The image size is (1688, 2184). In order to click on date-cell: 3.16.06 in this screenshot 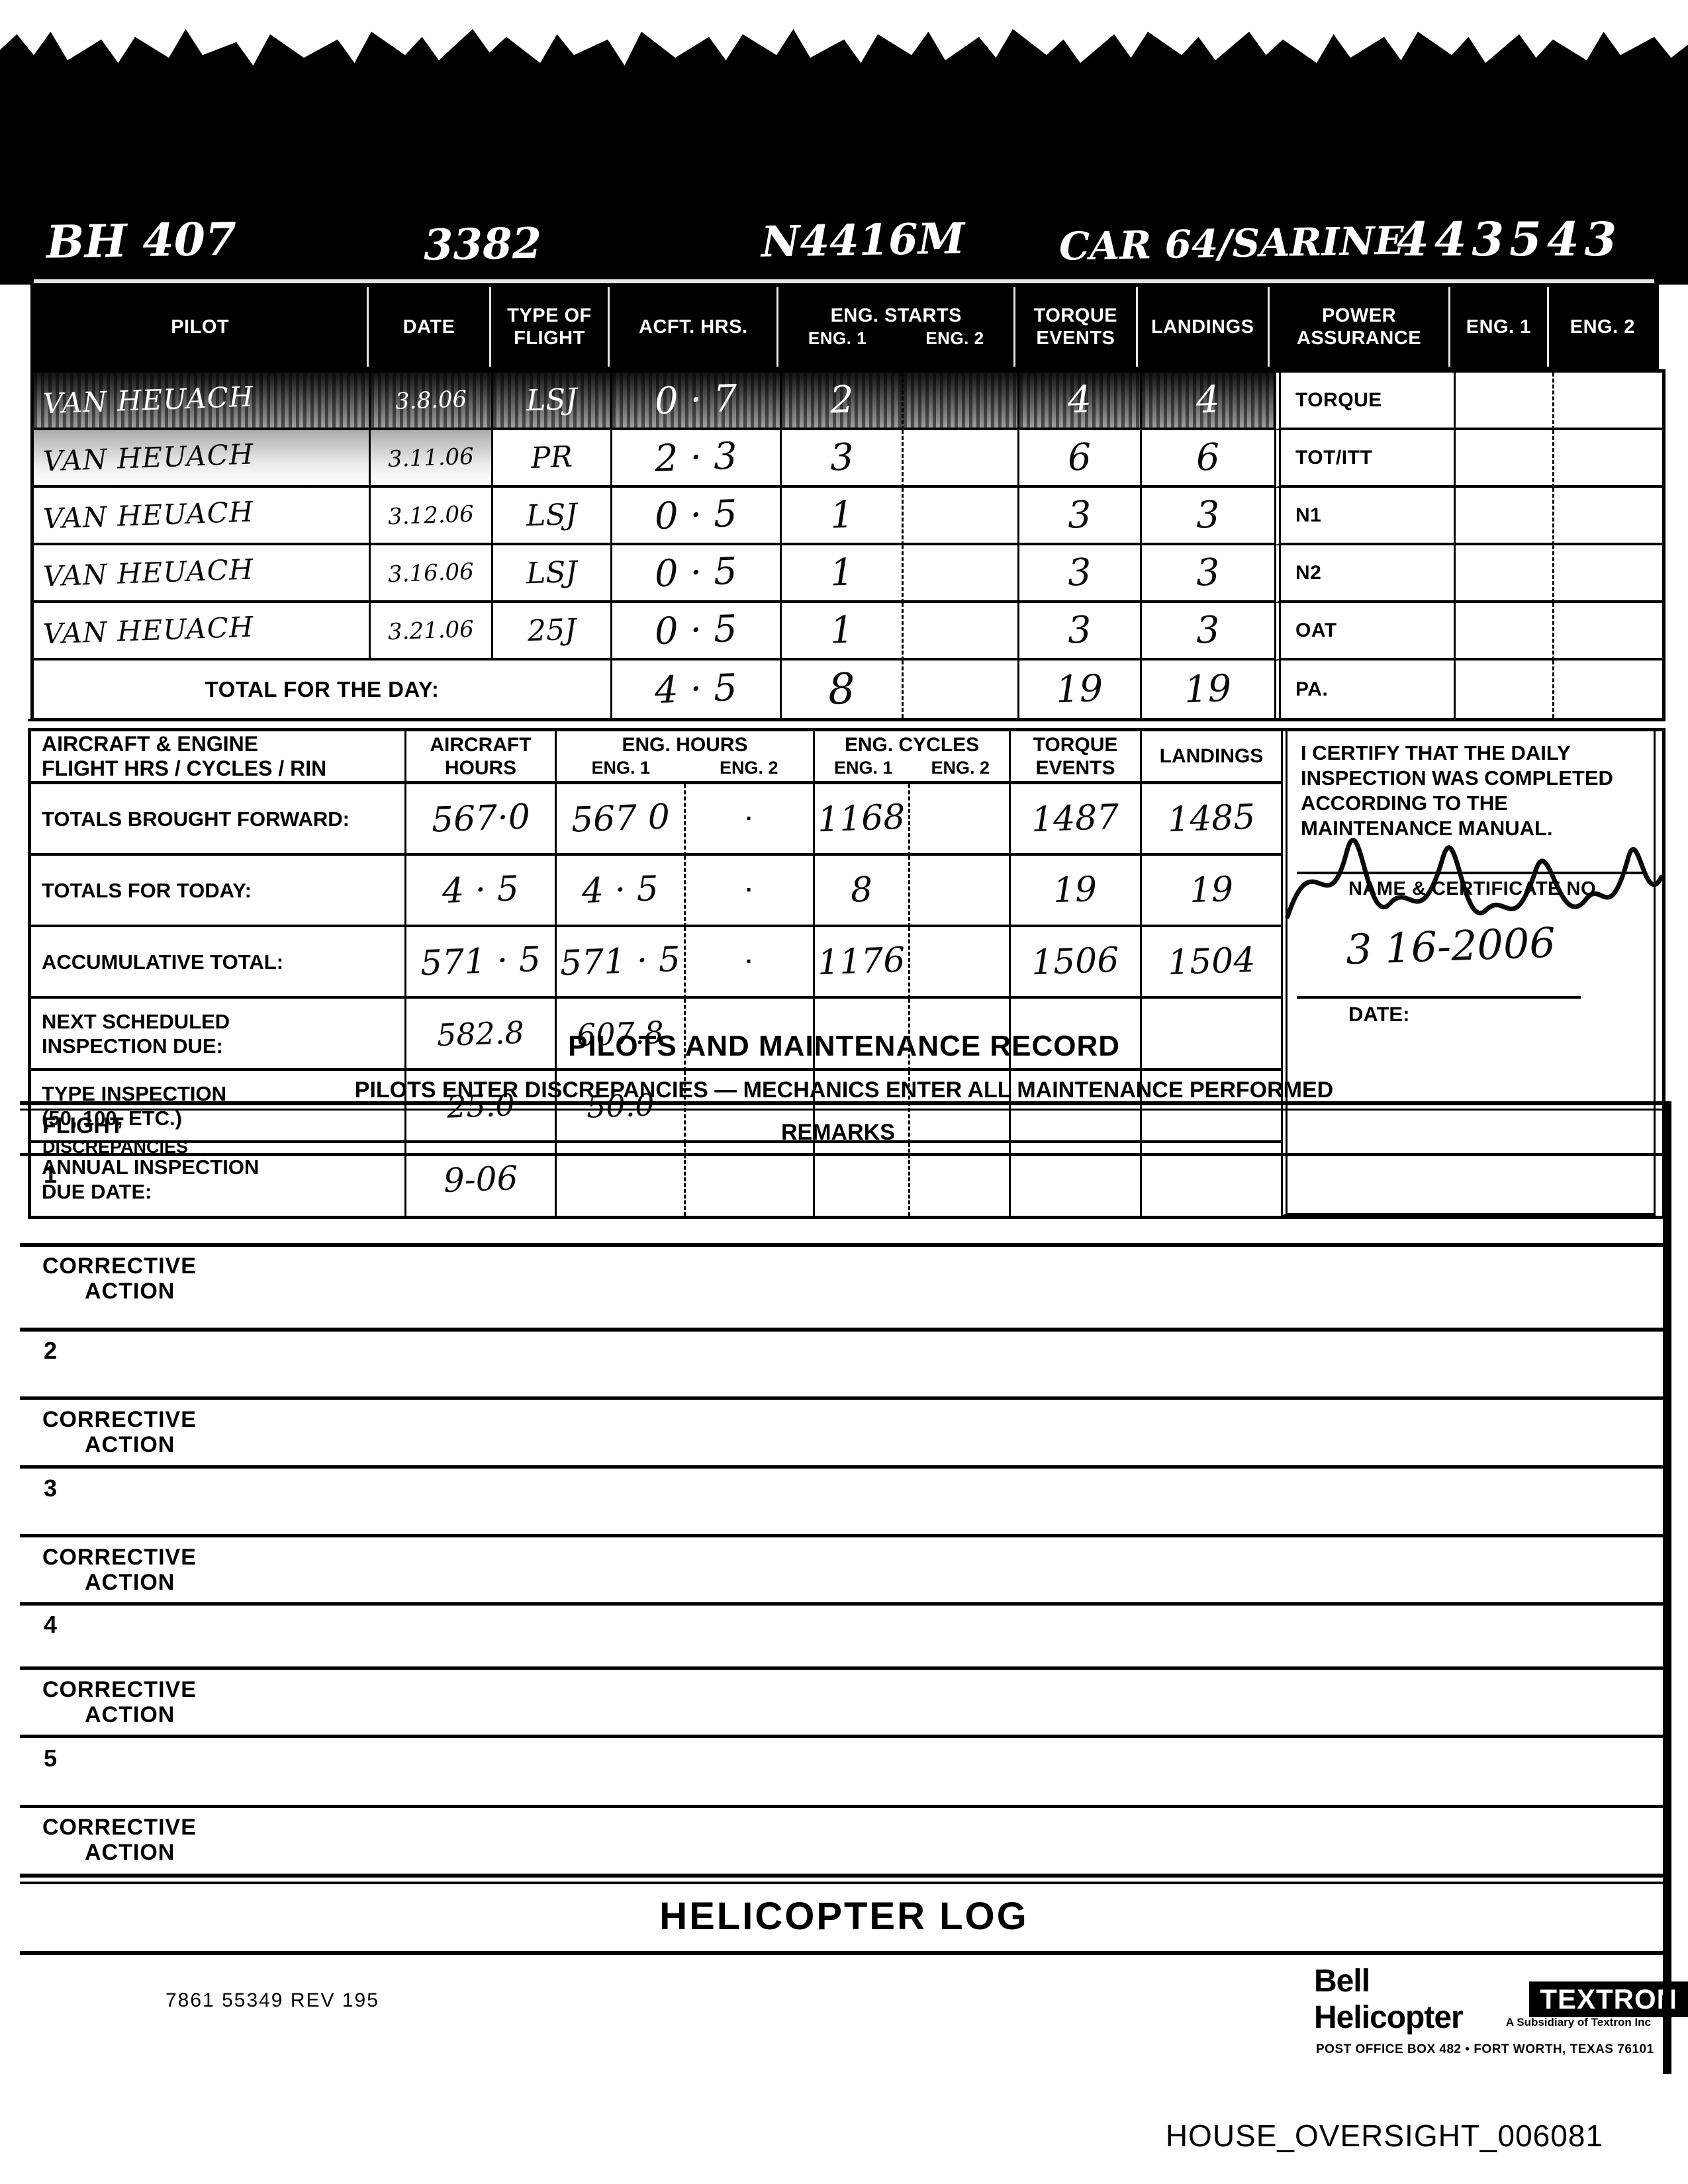, I will do `click(432, 574)`.